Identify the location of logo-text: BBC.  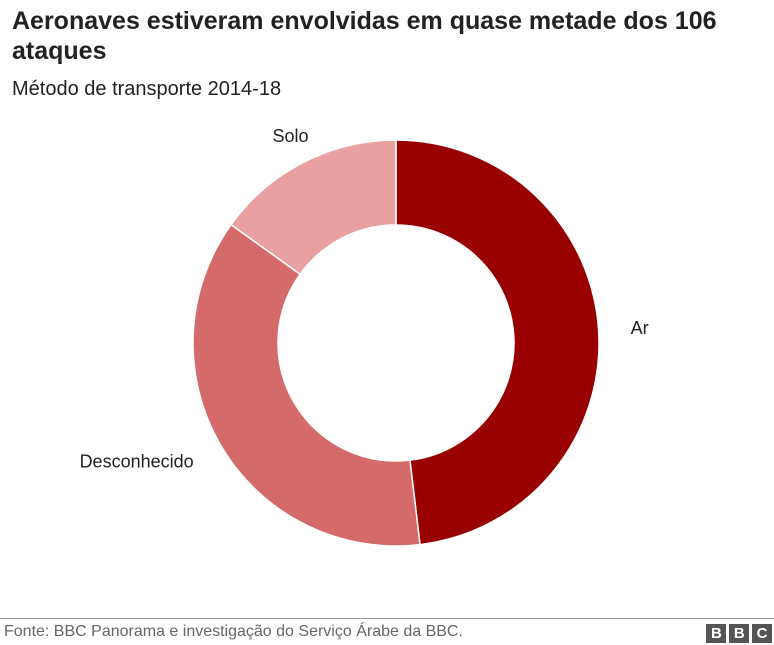
(742, 633).